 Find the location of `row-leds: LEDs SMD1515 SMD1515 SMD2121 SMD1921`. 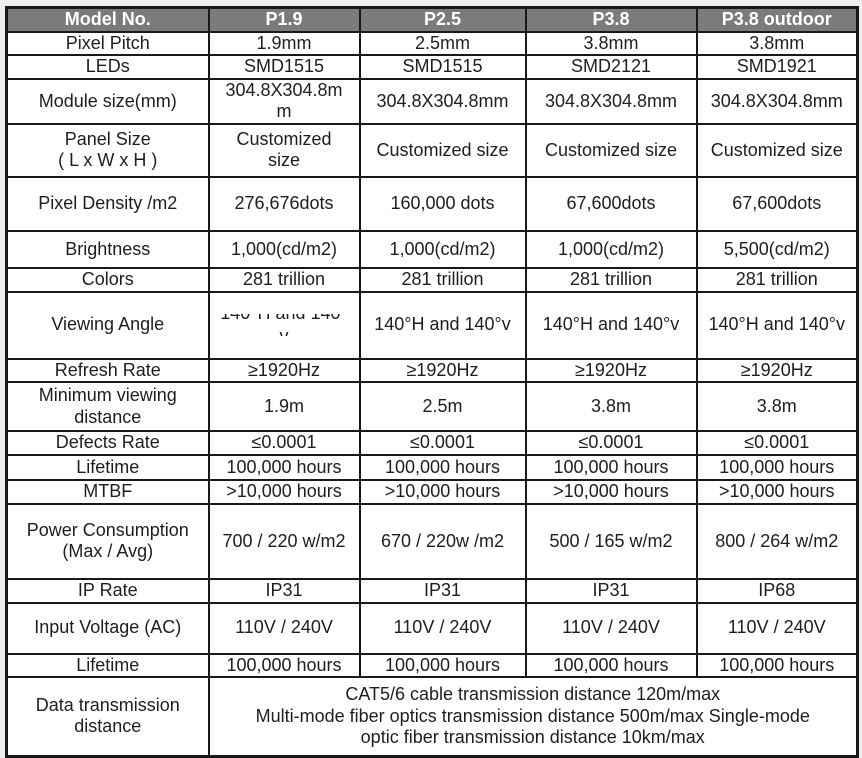

row-leds: LEDs SMD1515 SMD1515 SMD2121 SMD1921 is located at coordinates (432, 67).